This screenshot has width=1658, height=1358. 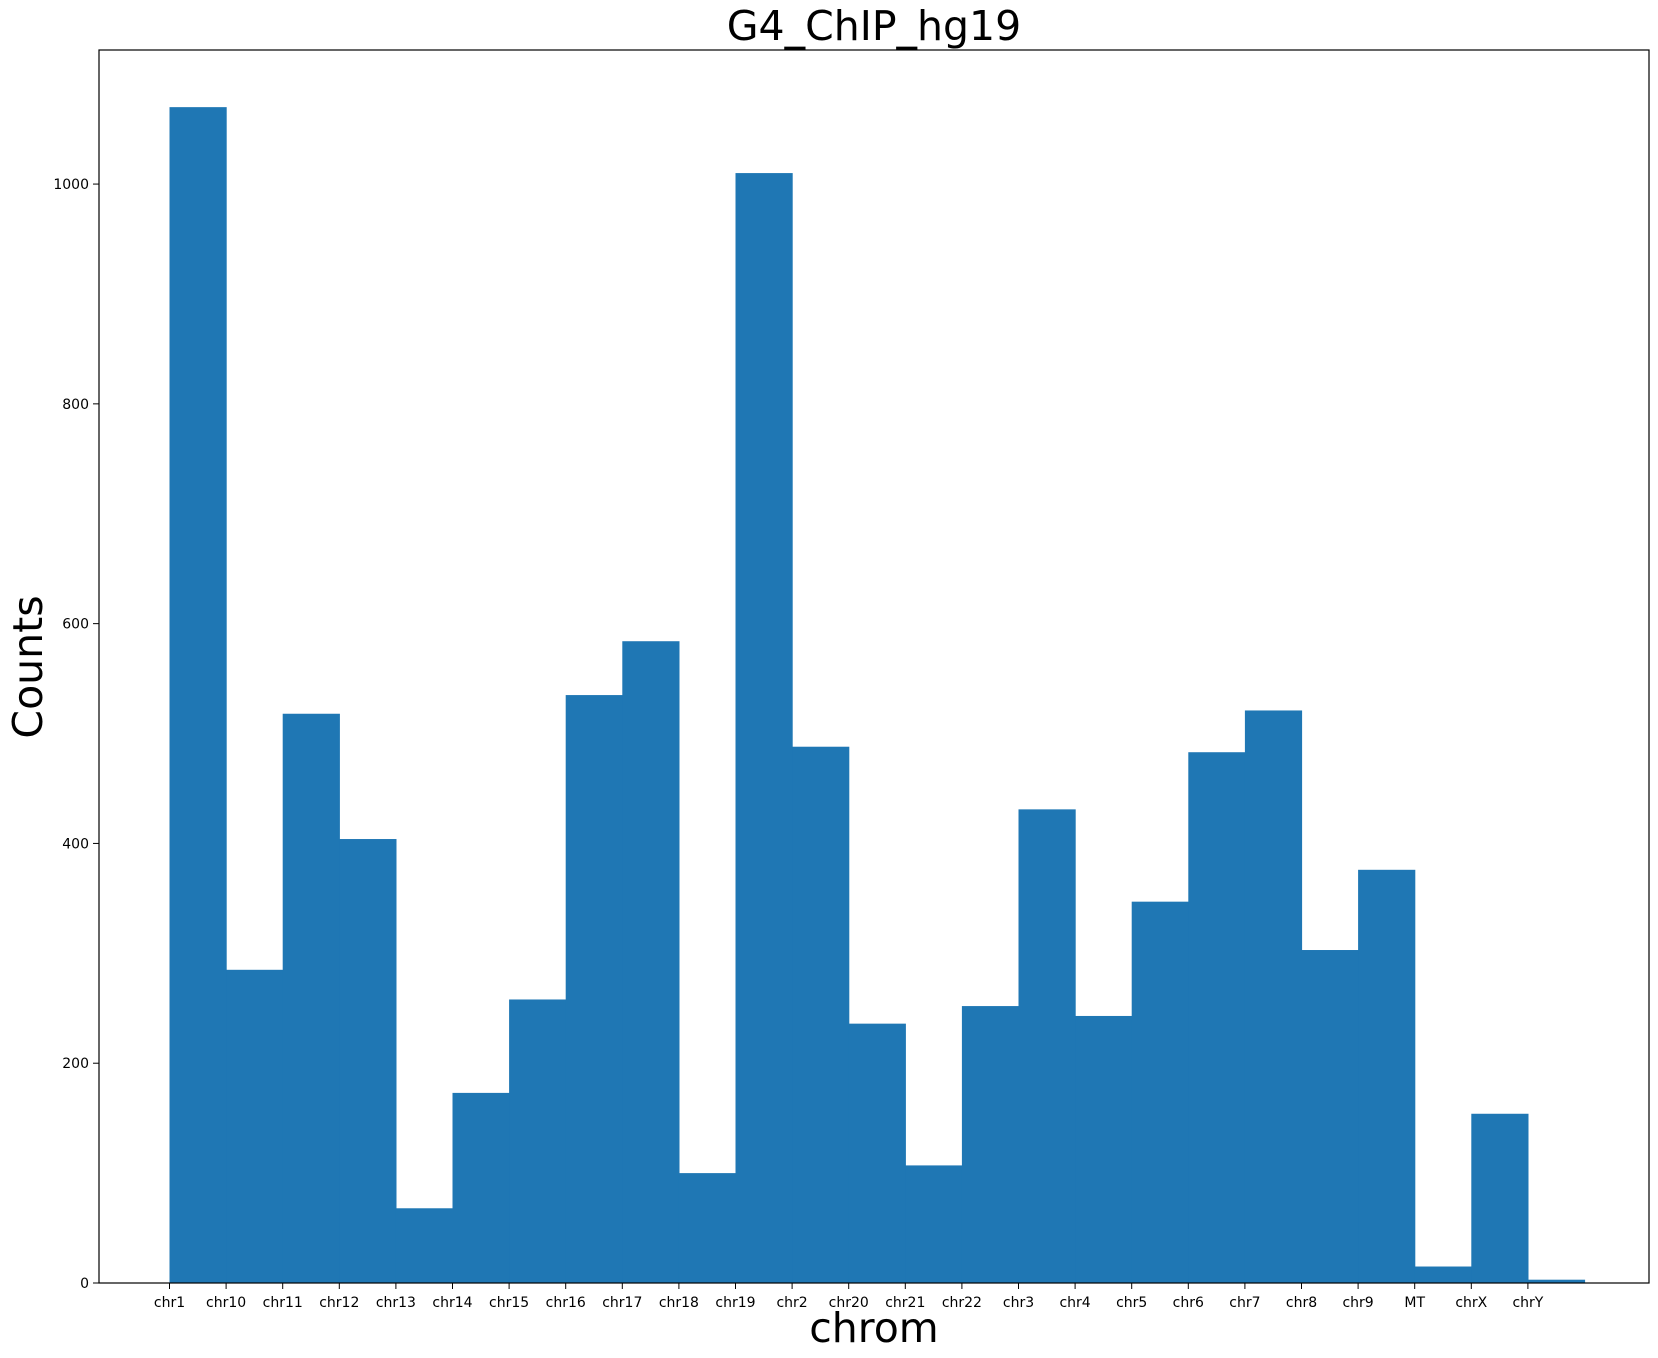 What do you see at coordinates (821, 1014) in the screenshot?
I see `bar-chr2` at bounding box center [821, 1014].